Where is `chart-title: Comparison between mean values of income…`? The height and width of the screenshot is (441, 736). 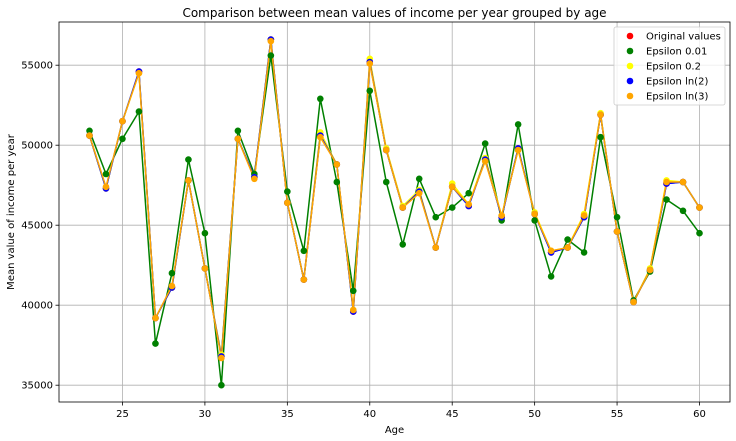
chart-title: Comparison between mean values of income… is located at coordinates (394, 13).